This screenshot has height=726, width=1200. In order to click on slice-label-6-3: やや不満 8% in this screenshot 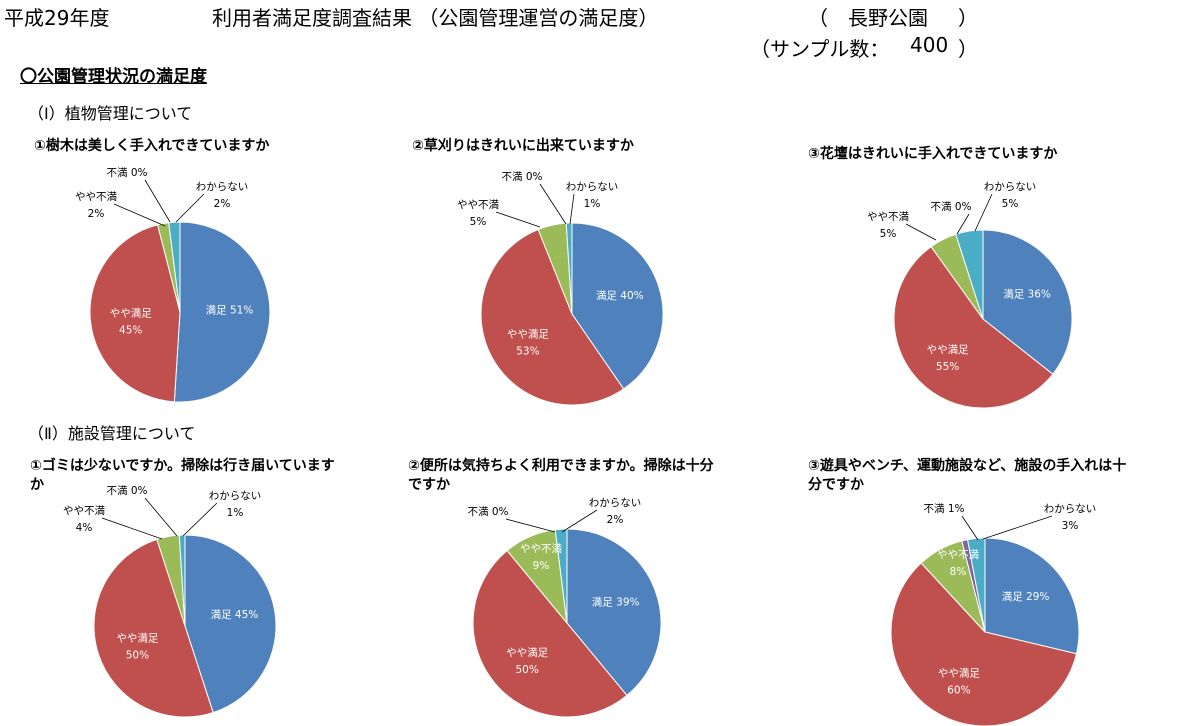, I will do `click(958, 563)`.